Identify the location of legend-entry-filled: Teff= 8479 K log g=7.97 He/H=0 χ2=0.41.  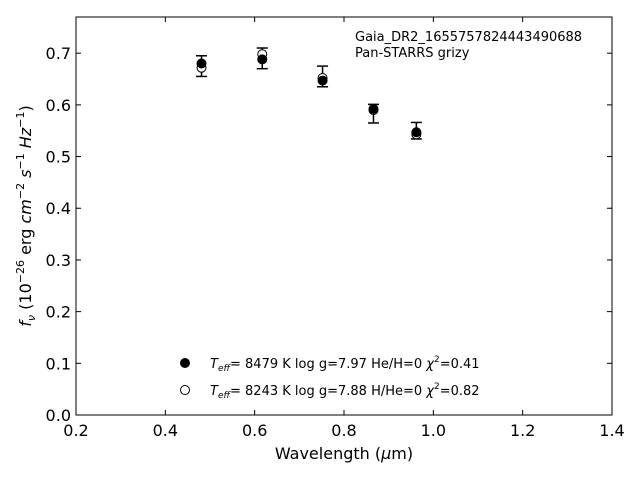
(345, 364).